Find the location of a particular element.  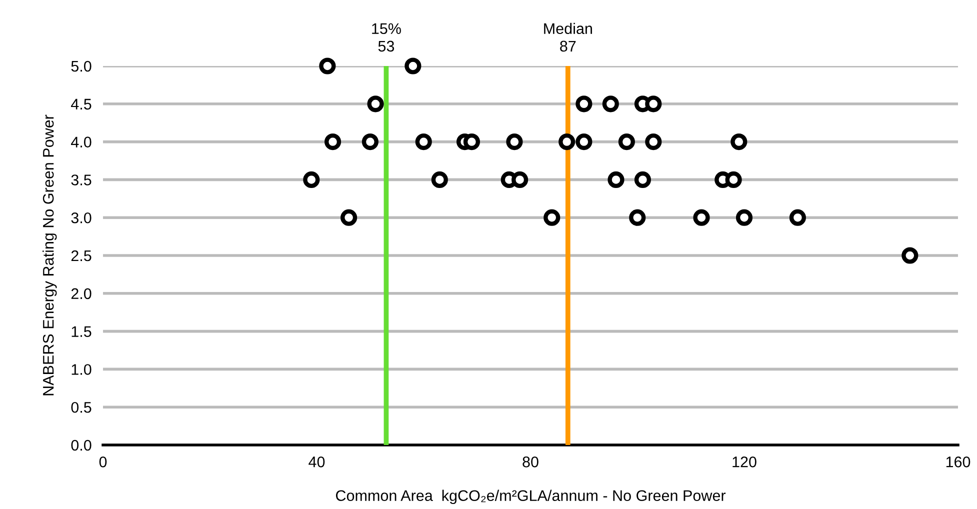

ref-line-label: Median 87 is located at coordinates (568, 37).